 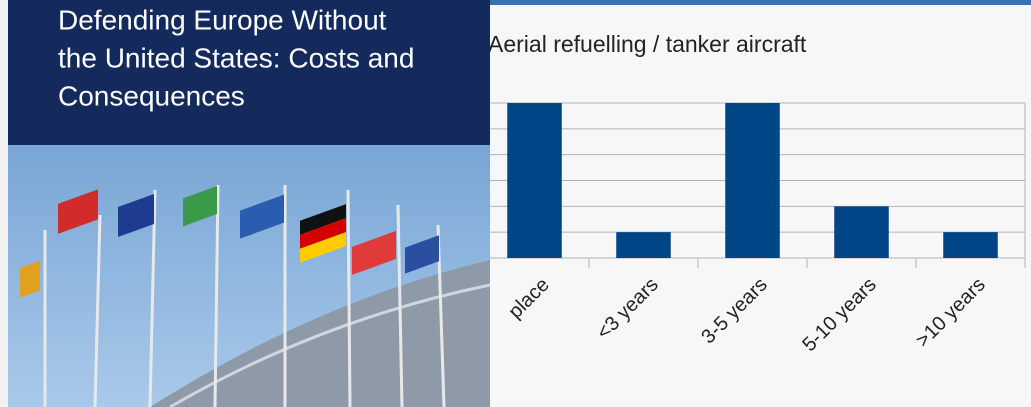 I want to click on cover-title-line: Consequences, so click(x=151, y=95).